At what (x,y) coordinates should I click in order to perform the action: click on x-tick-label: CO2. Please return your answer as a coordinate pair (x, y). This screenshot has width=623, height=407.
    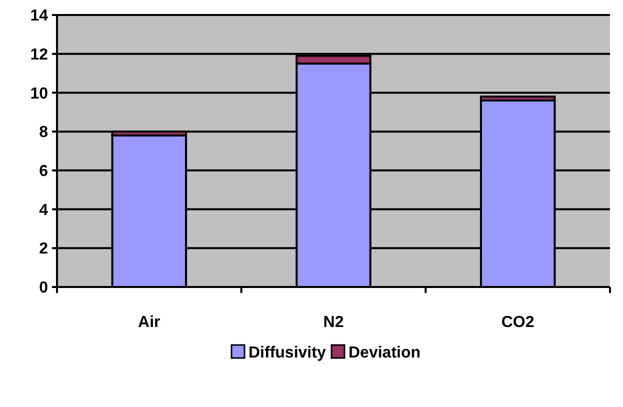
    Looking at the image, I should click on (517, 322).